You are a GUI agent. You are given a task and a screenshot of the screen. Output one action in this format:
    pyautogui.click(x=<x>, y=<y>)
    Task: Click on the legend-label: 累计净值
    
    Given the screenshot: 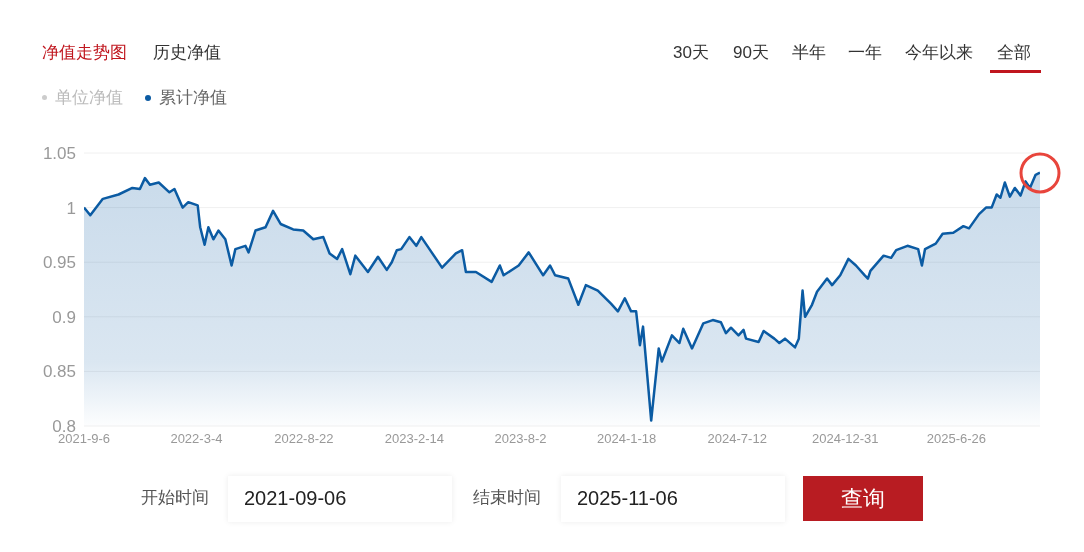 What is the action you would take?
    pyautogui.click(x=193, y=98)
    